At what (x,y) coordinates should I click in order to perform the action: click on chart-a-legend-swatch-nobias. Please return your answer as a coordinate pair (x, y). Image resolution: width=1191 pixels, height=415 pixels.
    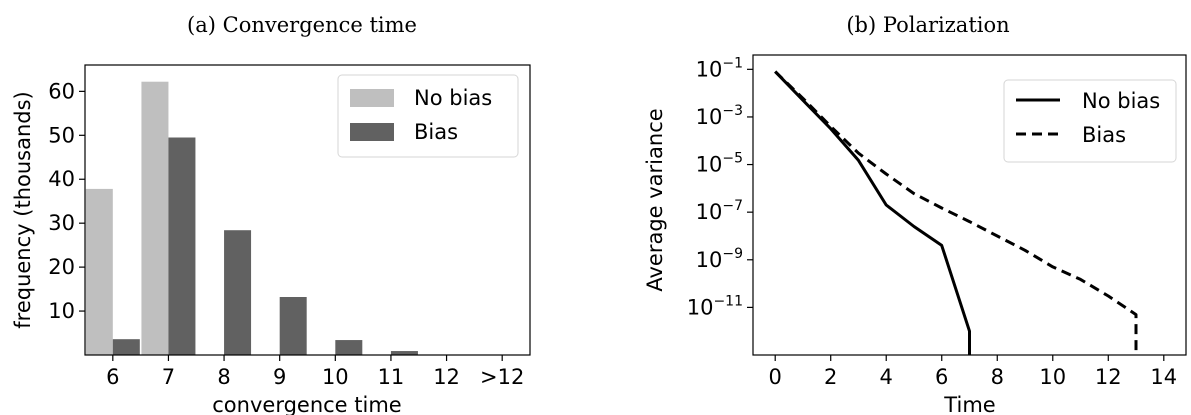
    Looking at the image, I should click on (372, 98).